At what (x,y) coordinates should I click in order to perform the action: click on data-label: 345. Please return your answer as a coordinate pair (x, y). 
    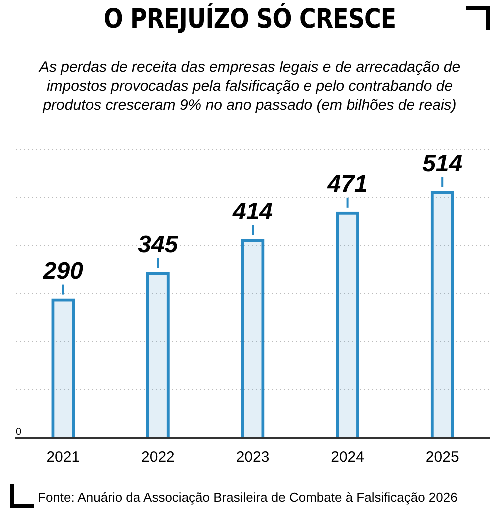
    Looking at the image, I should click on (158, 244).